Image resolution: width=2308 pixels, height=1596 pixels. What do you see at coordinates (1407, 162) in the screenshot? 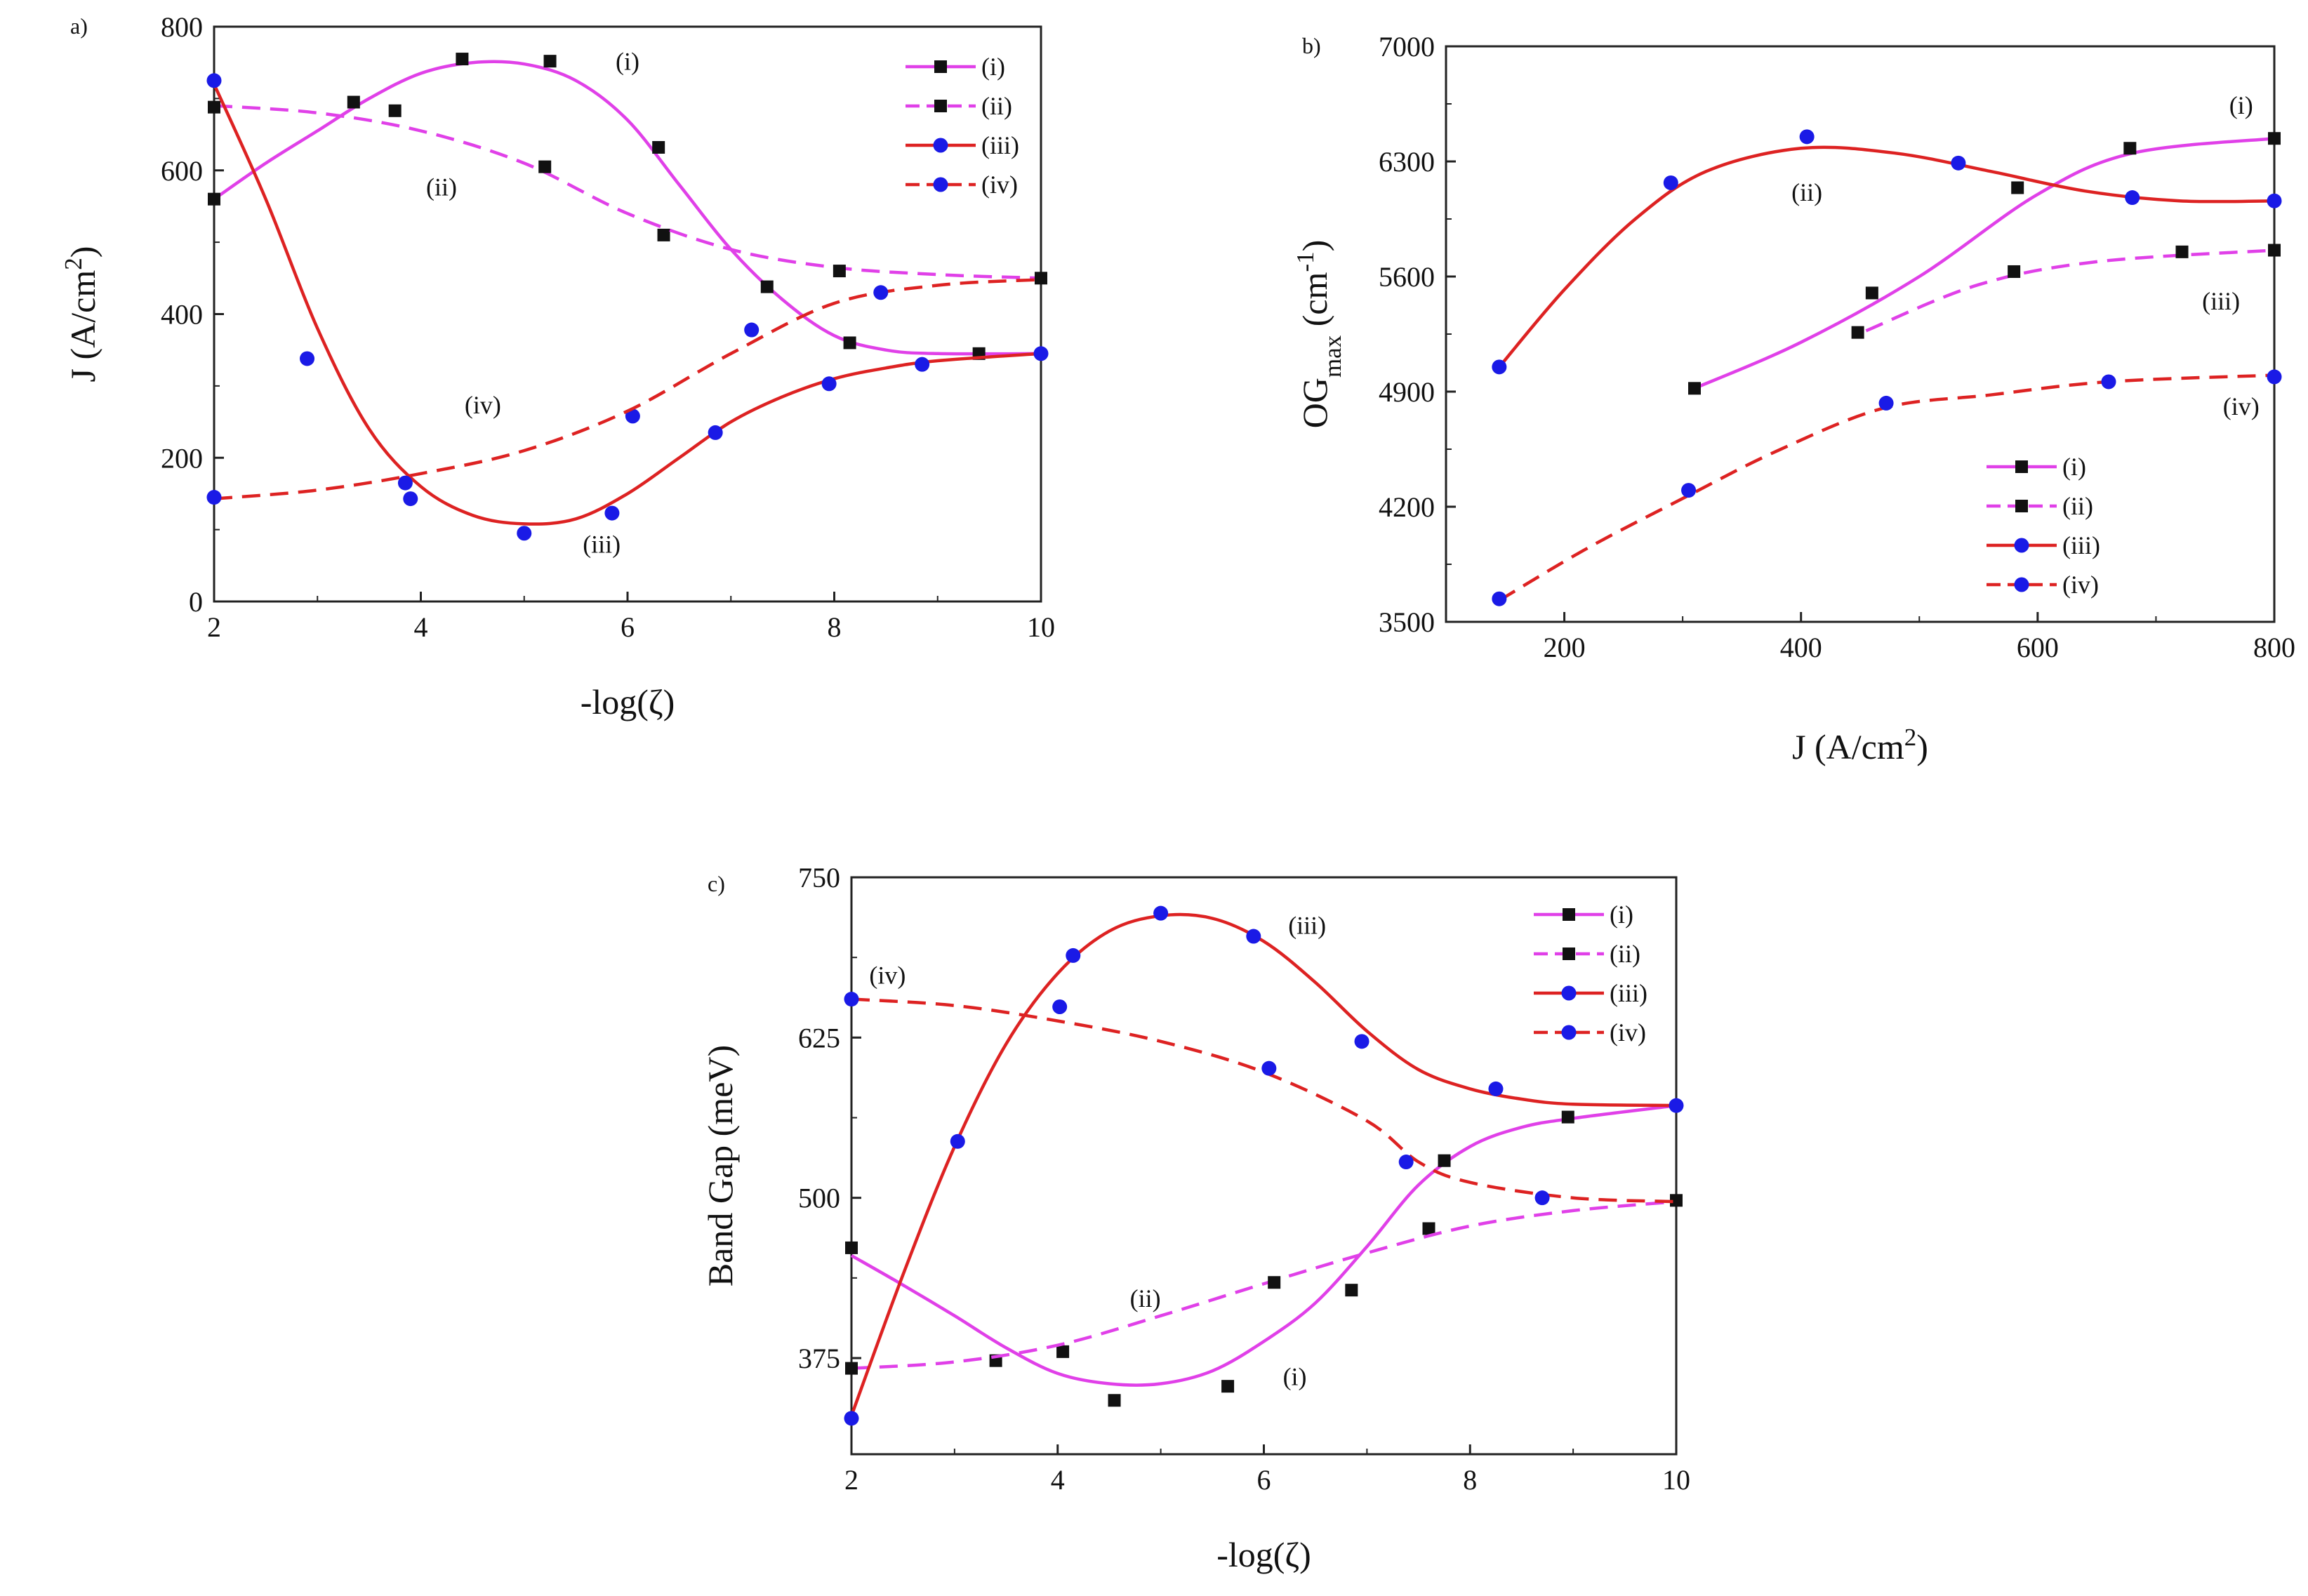
I see `y-tick-label: 6300` at bounding box center [1407, 162].